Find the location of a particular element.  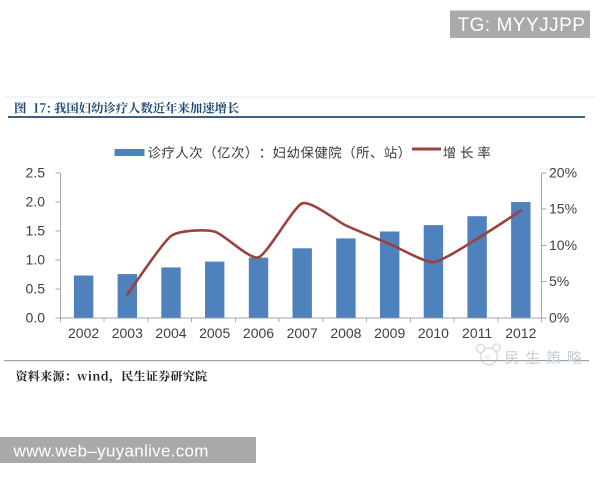

svg-text: TG: MYYJJPP is located at coordinates (522, 25).